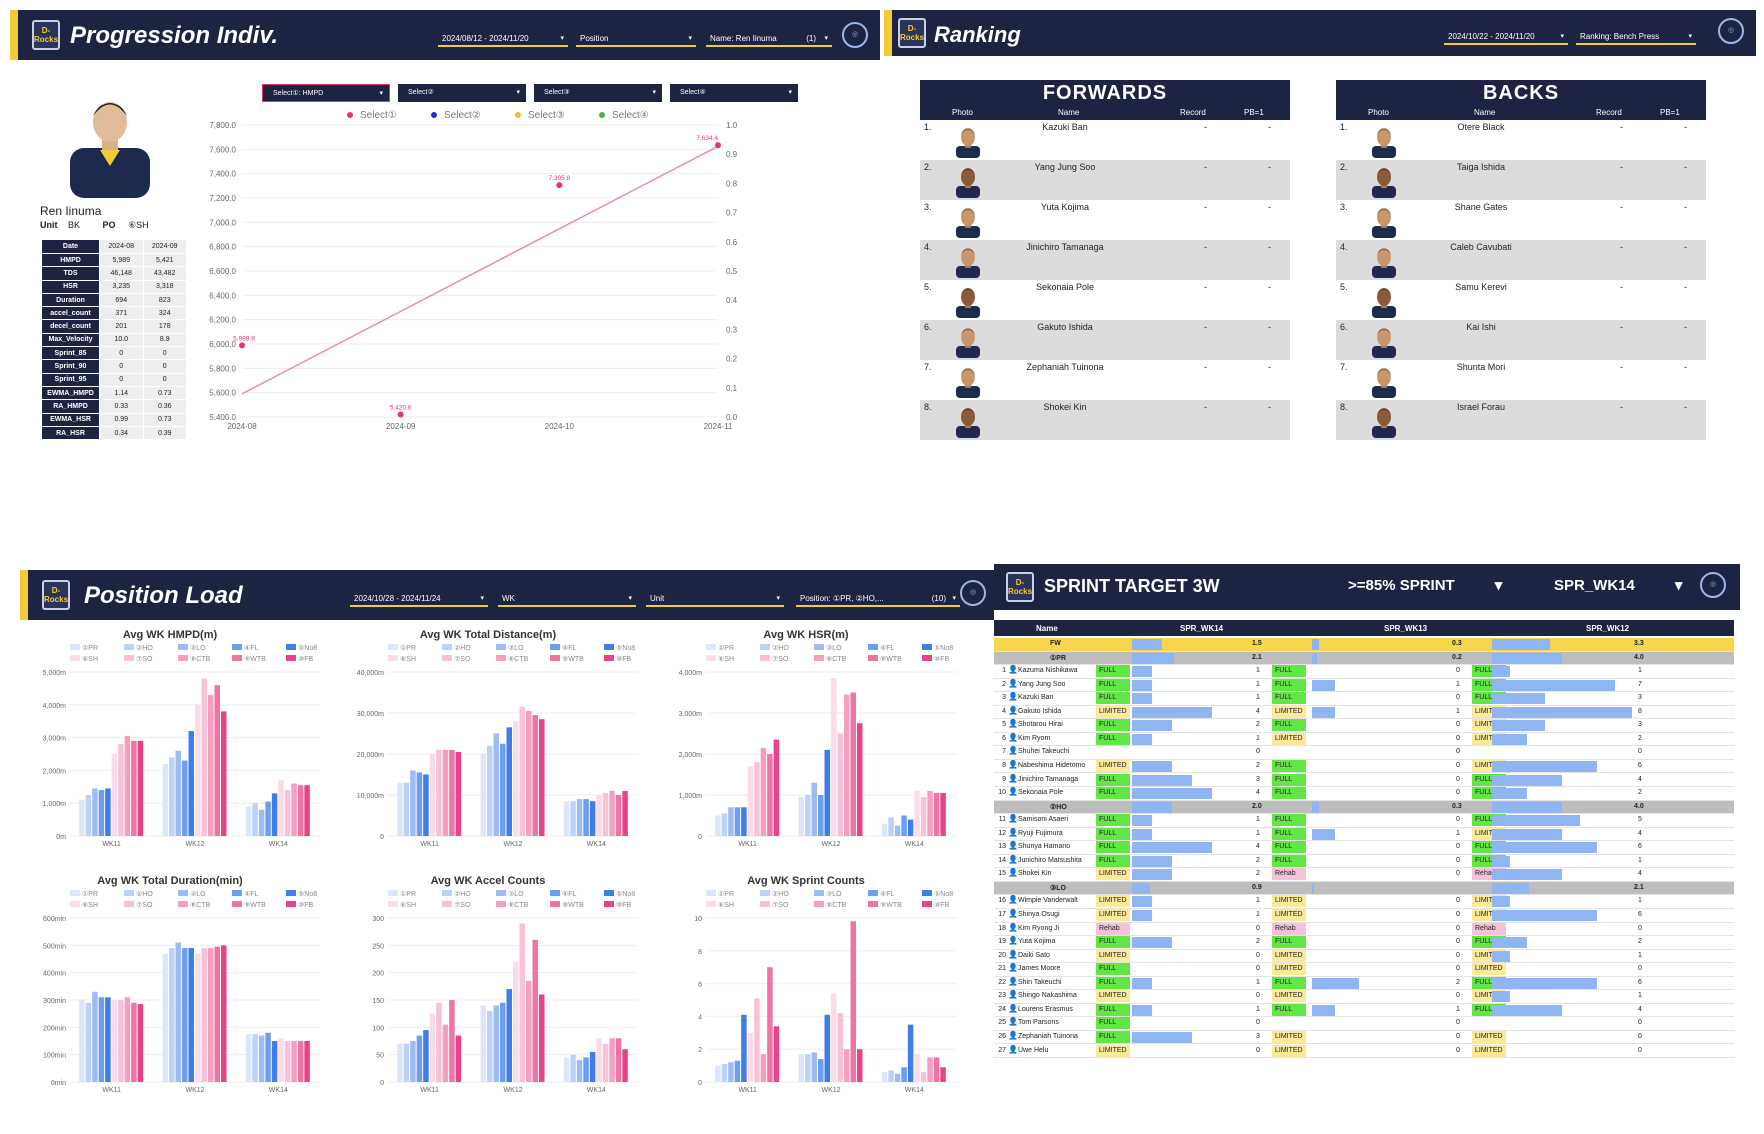 This screenshot has height=1134, width=1764. I want to click on col-name: Name, so click(1047, 628).